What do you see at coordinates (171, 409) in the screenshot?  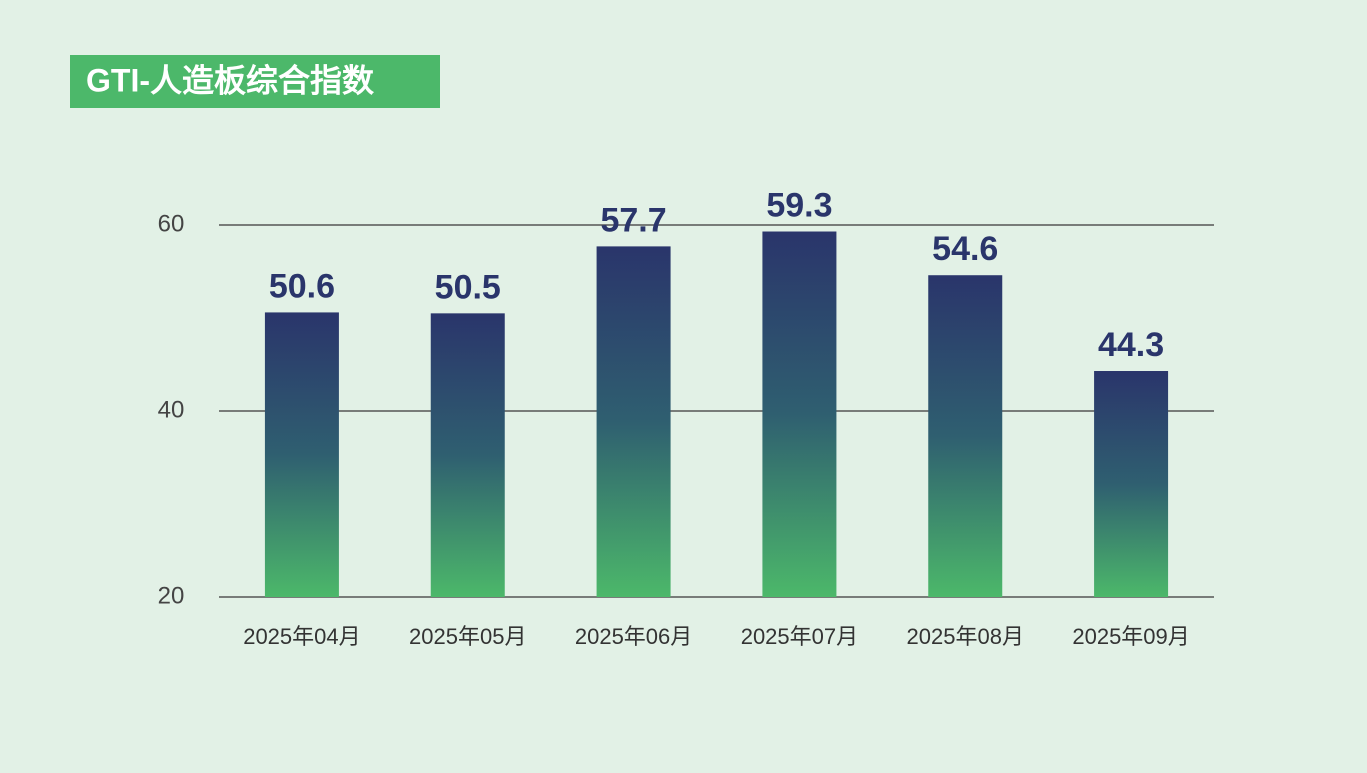 I see `y-tick-label: 40` at bounding box center [171, 409].